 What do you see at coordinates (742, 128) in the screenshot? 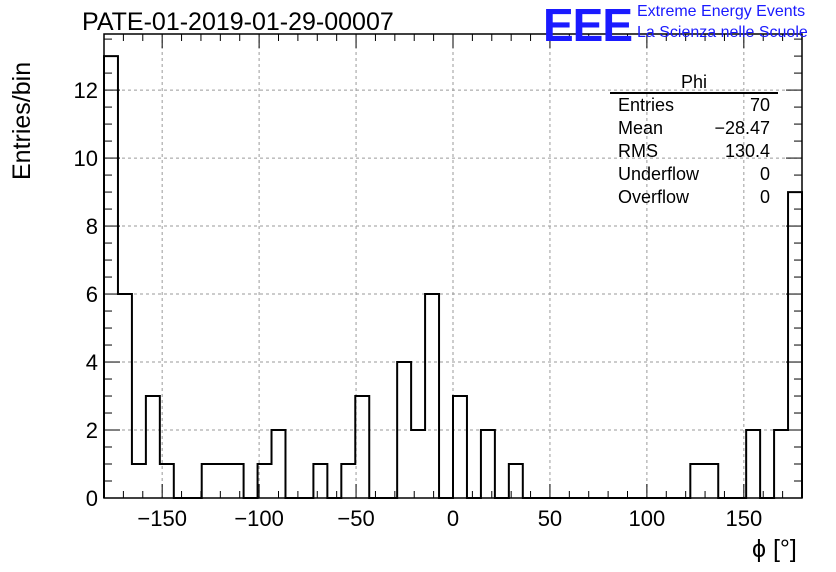
I see `stats-value: −28.47` at bounding box center [742, 128].